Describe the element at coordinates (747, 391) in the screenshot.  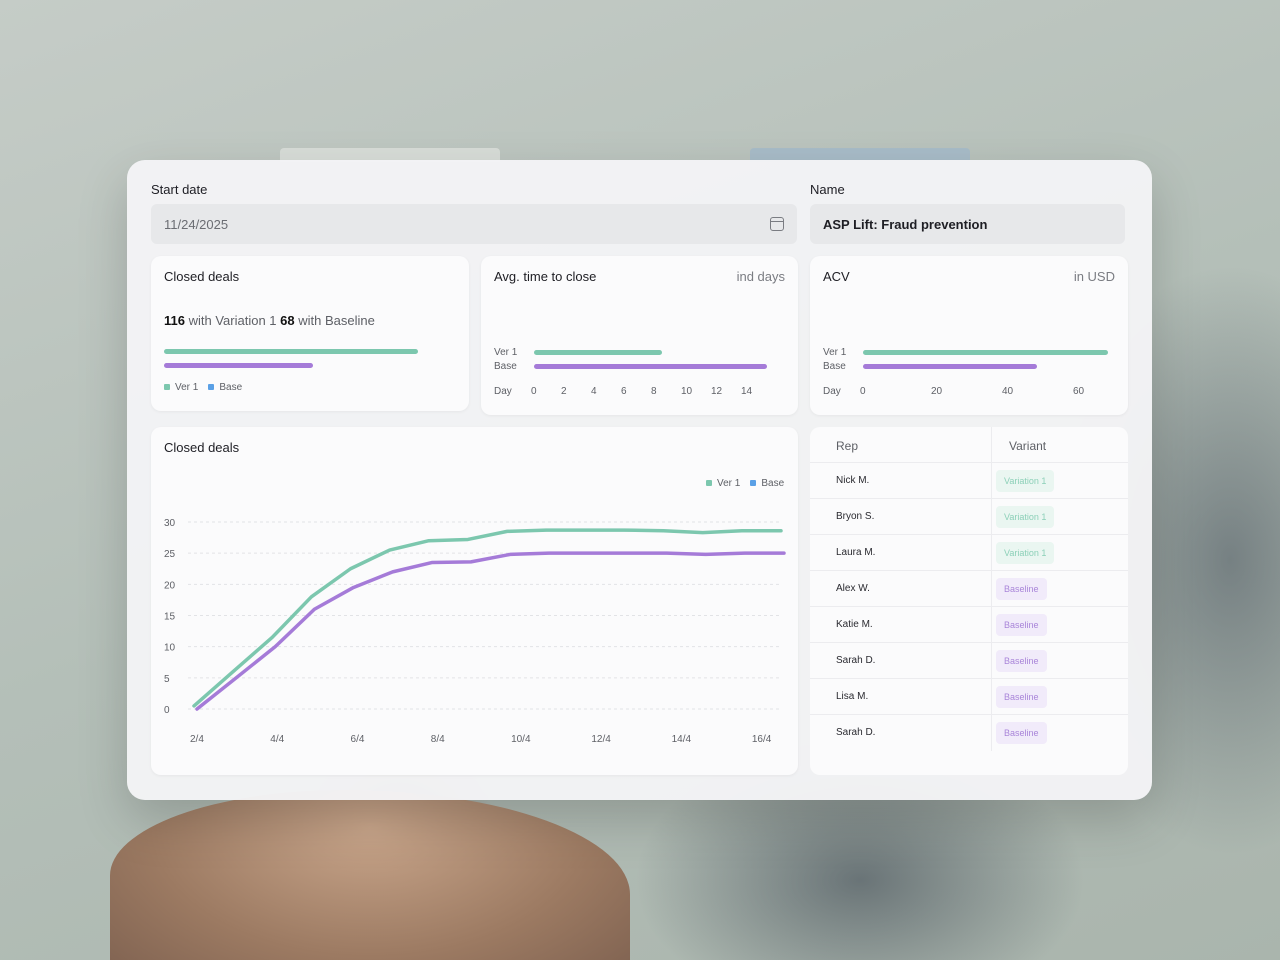
I see `axis-tick-label: 14` at that location.